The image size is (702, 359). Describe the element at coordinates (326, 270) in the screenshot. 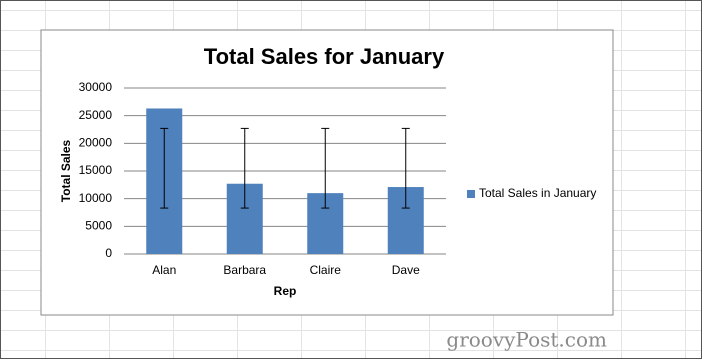

I see `x-tick-label: Claire` at that location.